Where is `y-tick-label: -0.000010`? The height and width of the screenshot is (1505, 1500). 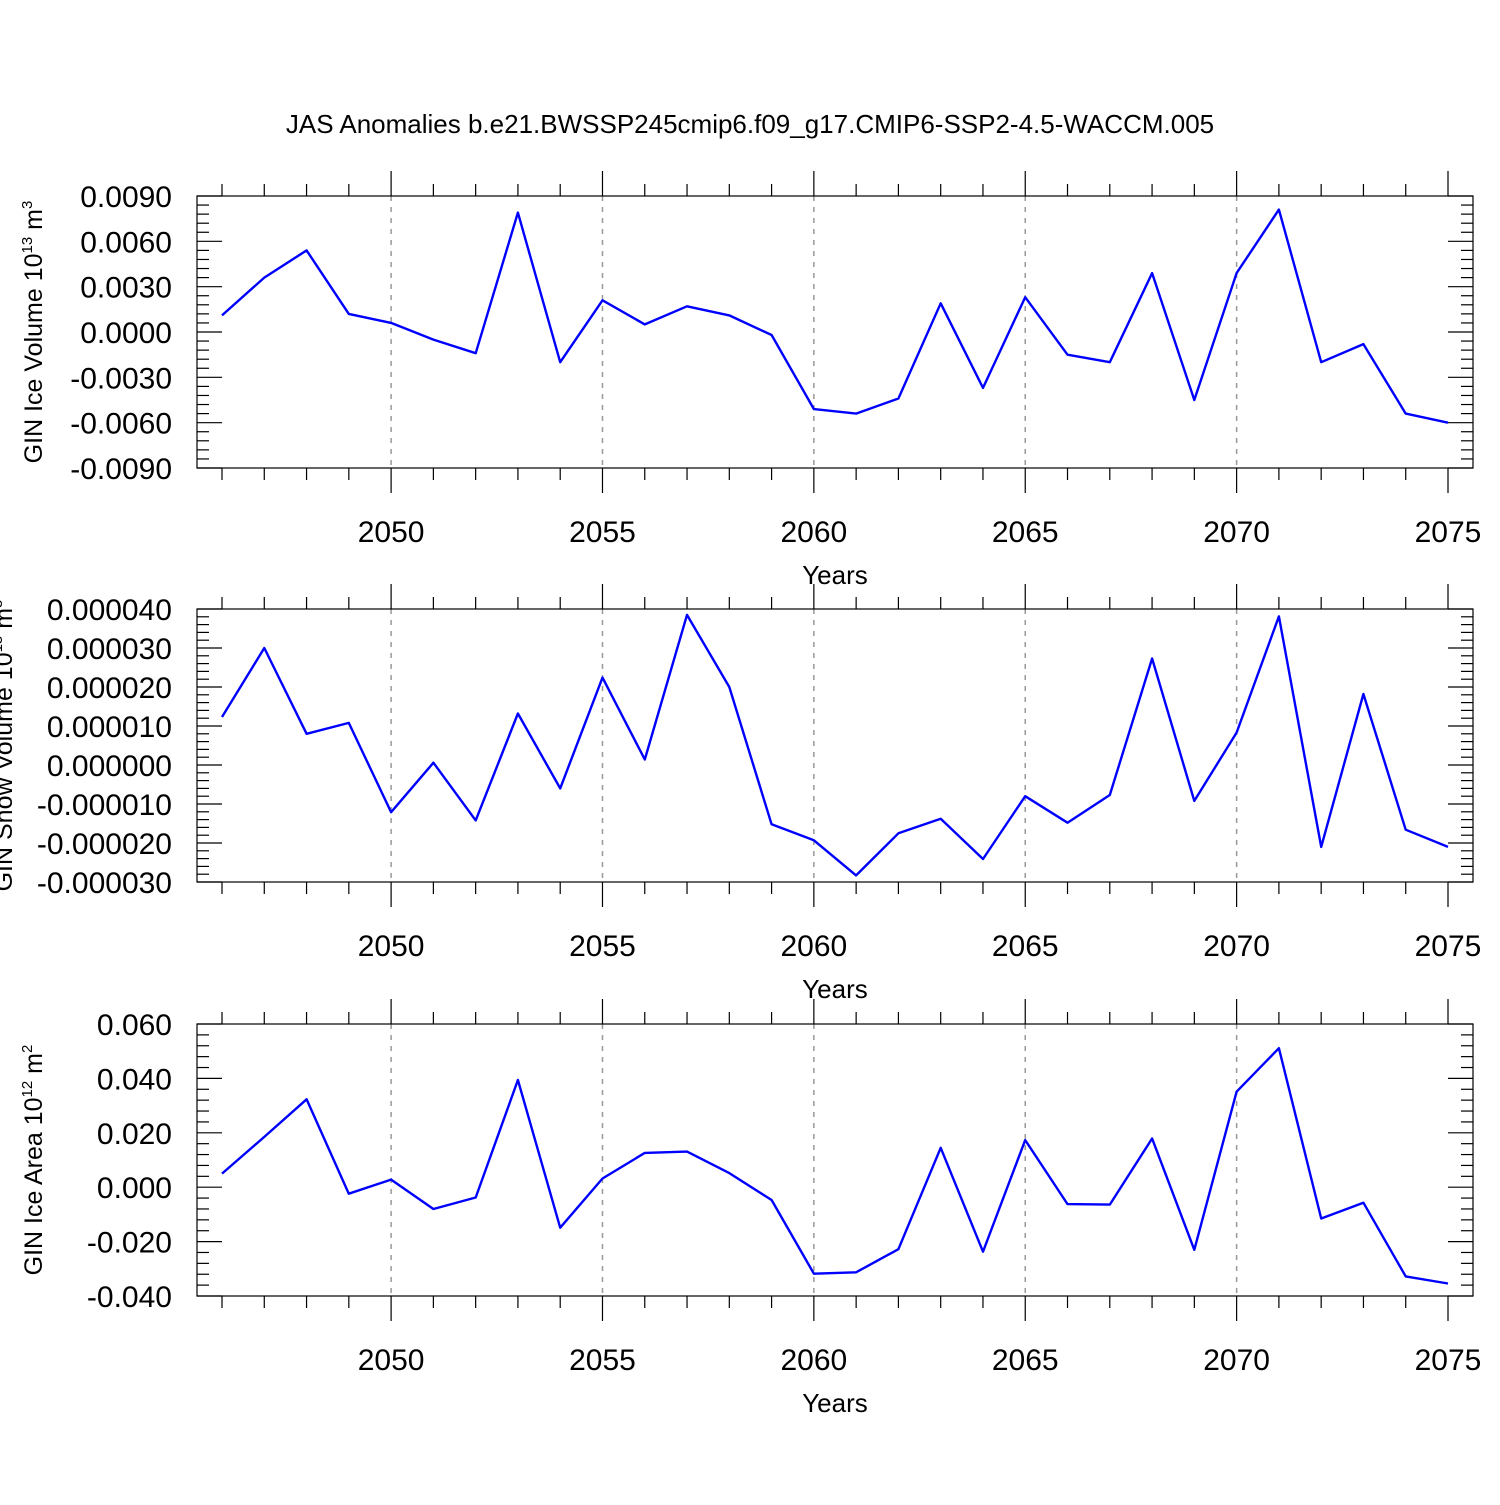 y-tick-label: -0.000010 is located at coordinates (104, 805).